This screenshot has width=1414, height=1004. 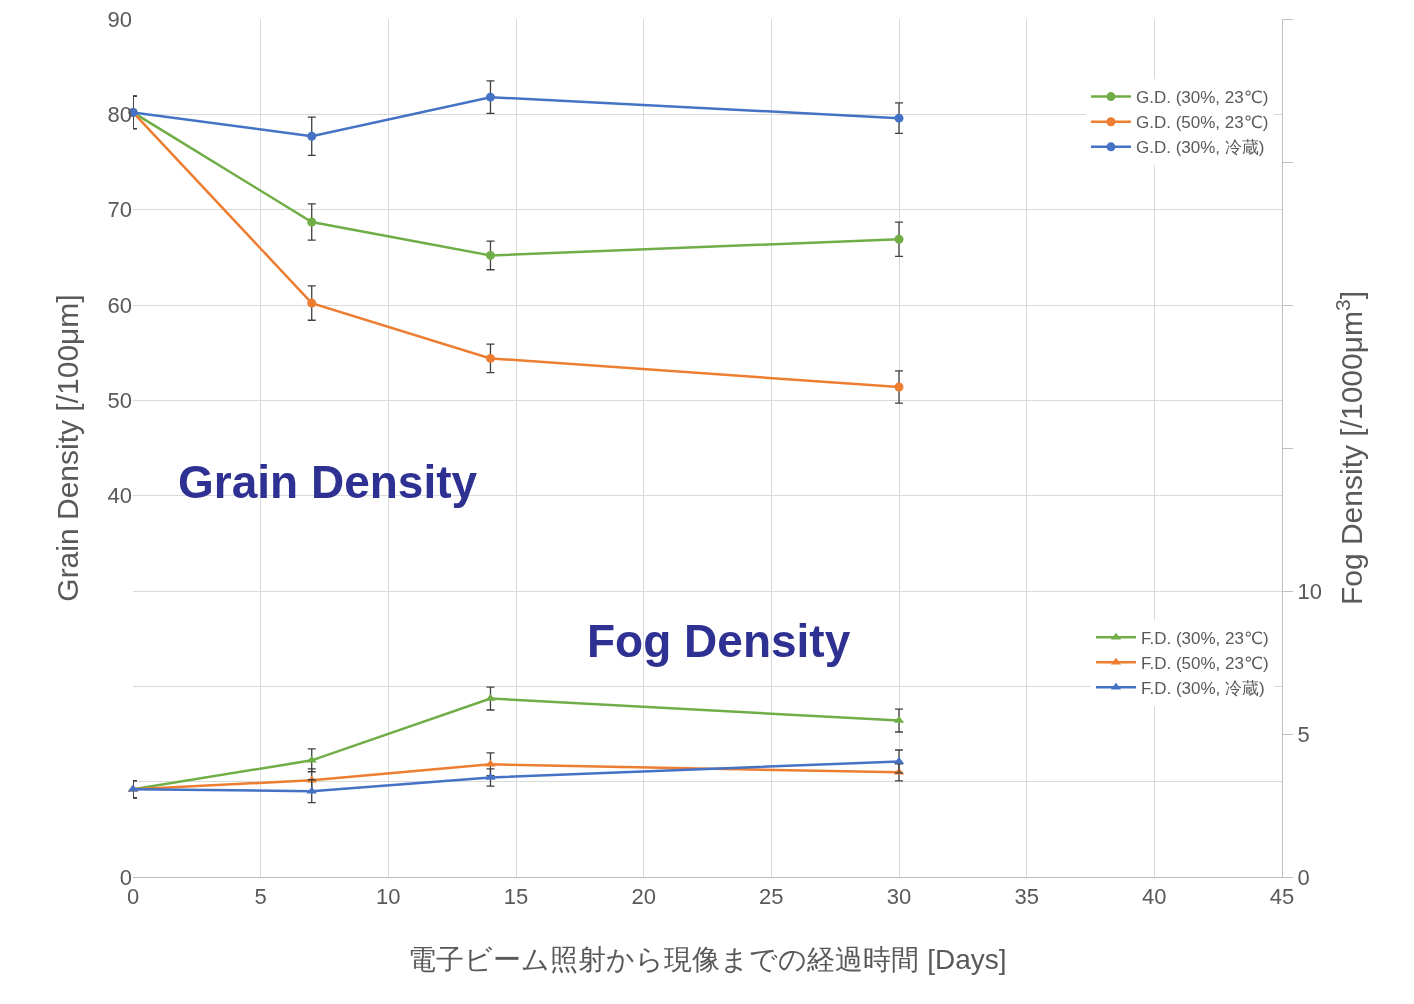 I want to click on y-tick-label: 80, so click(x=119, y=115).